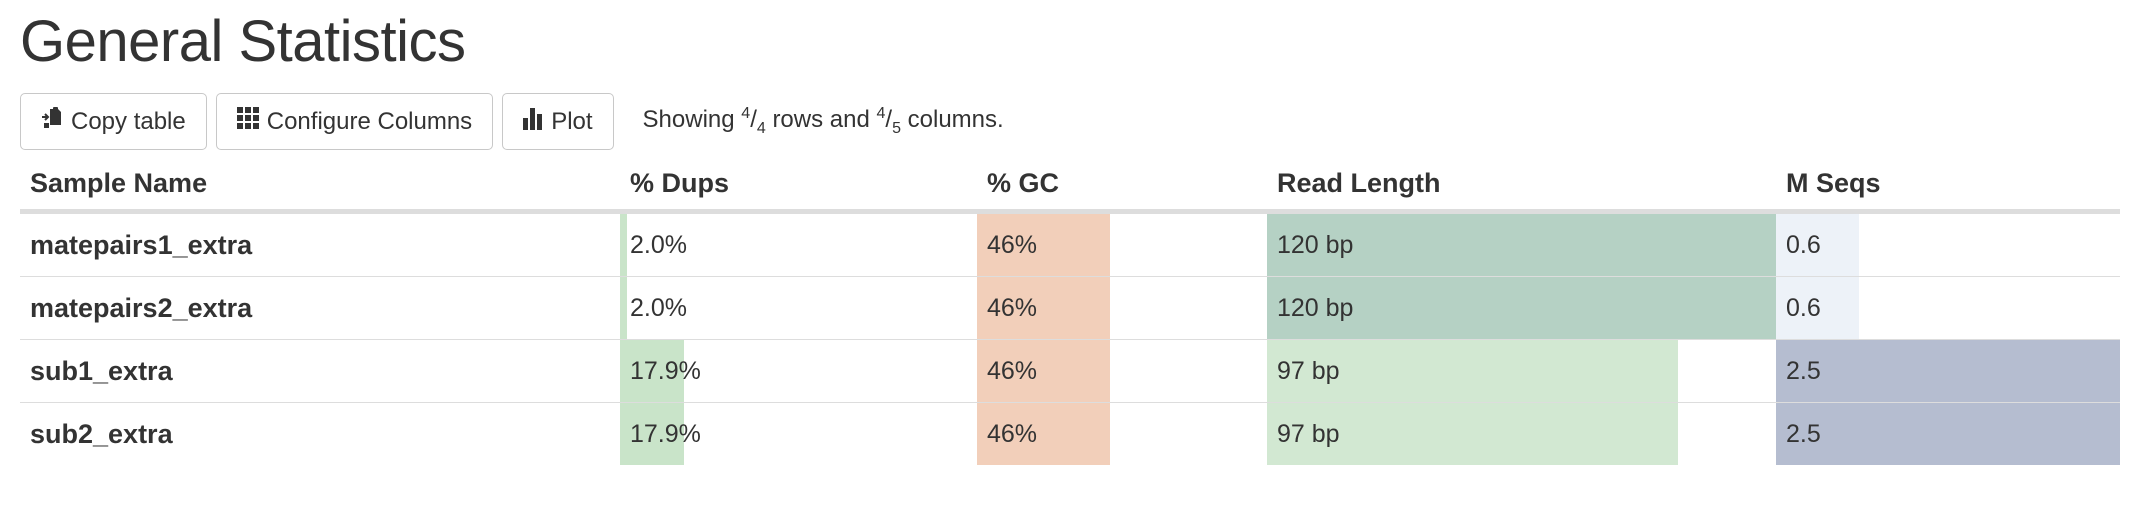 The width and height of the screenshot is (2136, 532). What do you see at coordinates (320, 308) in the screenshot?
I see `sample-name-cell: matepairs2_extra` at bounding box center [320, 308].